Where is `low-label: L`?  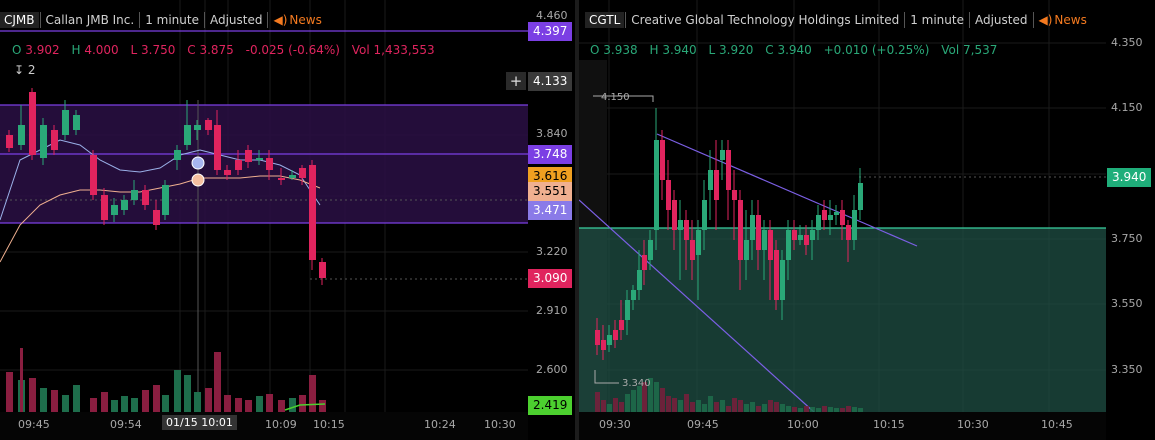 low-label: L is located at coordinates (712, 50).